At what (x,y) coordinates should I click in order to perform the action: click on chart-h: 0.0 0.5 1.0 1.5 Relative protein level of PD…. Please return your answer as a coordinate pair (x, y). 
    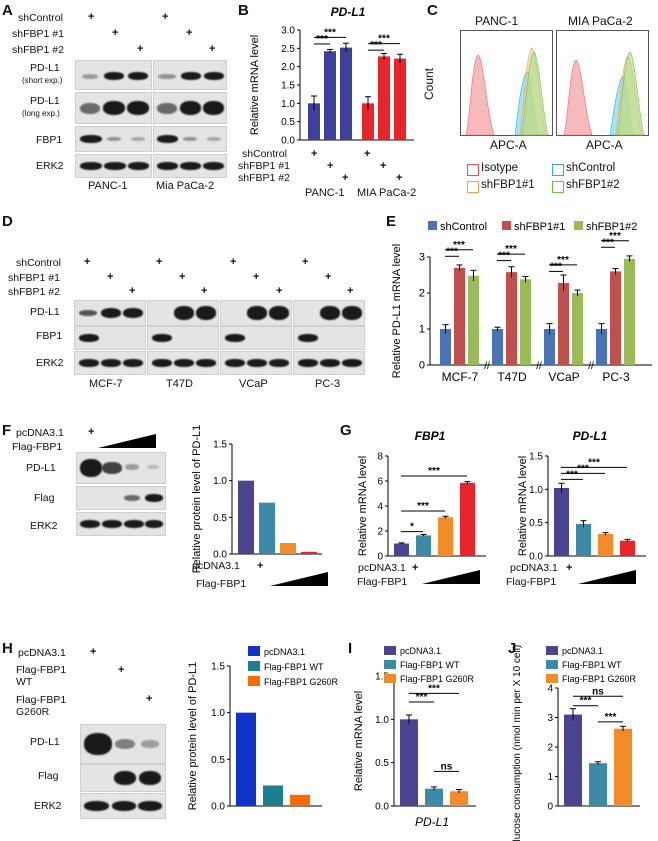
    Looking at the image, I should click on (263, 729).